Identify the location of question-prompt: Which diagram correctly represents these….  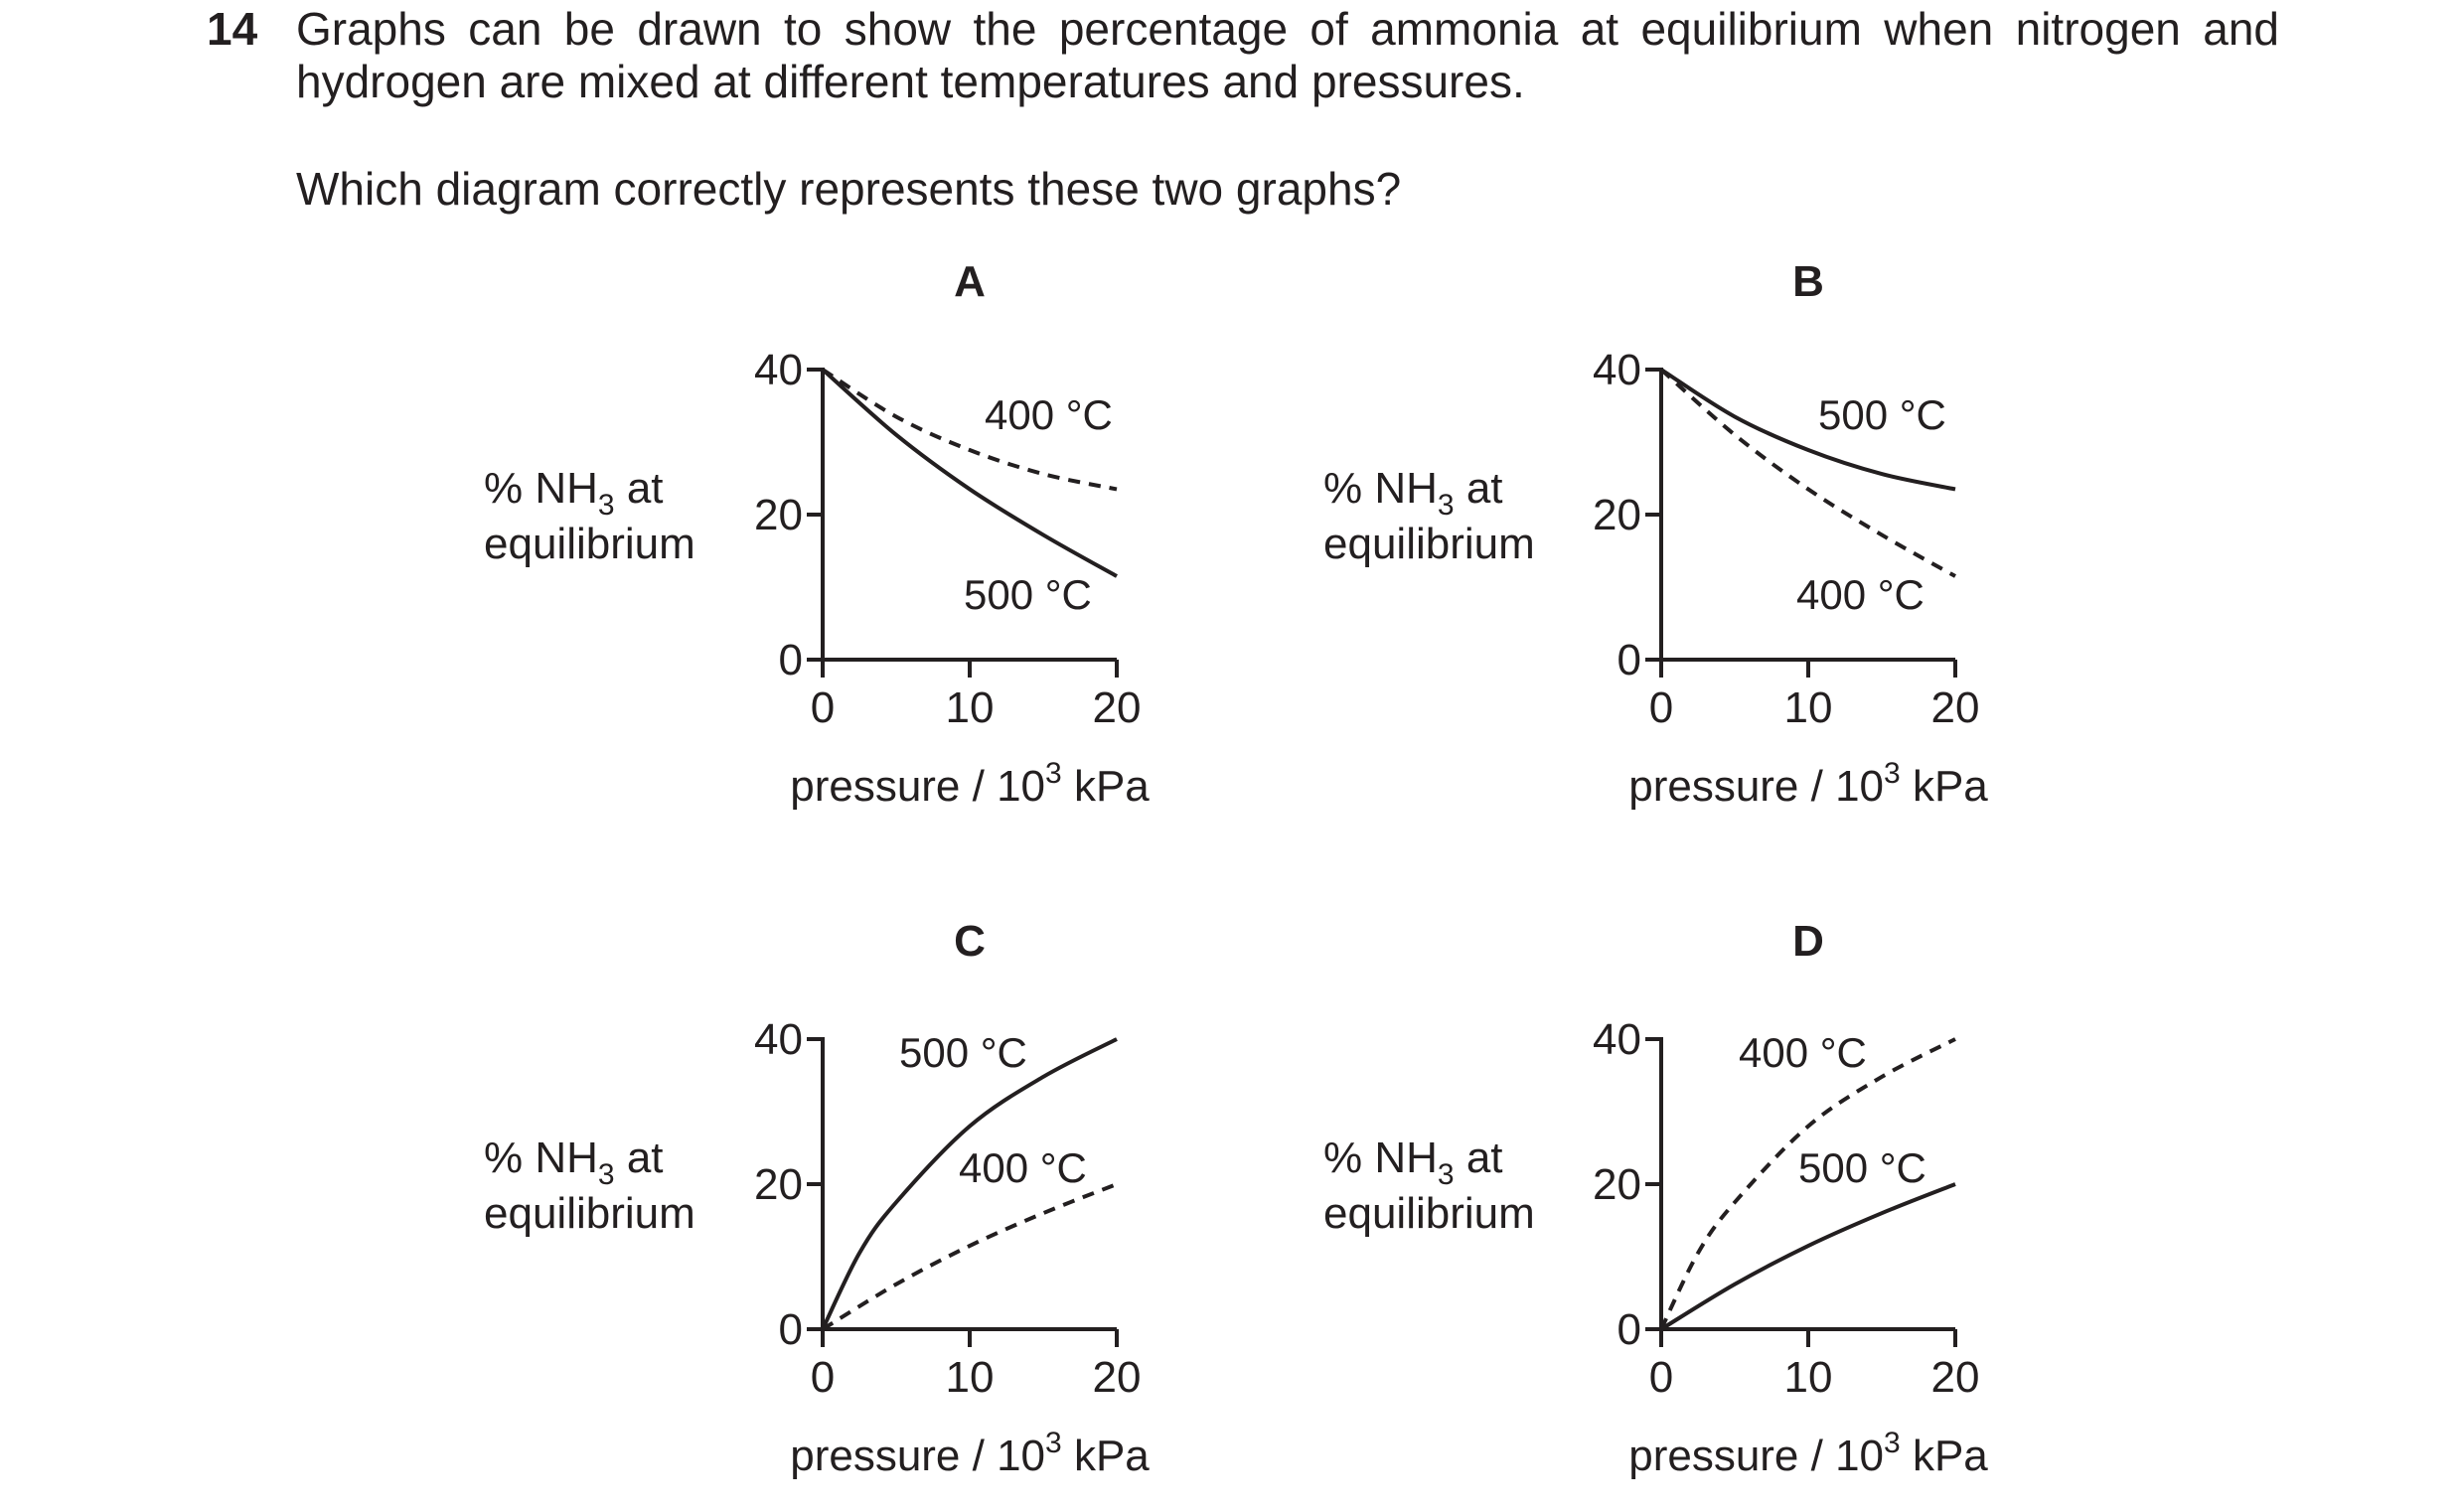
(849, 189).